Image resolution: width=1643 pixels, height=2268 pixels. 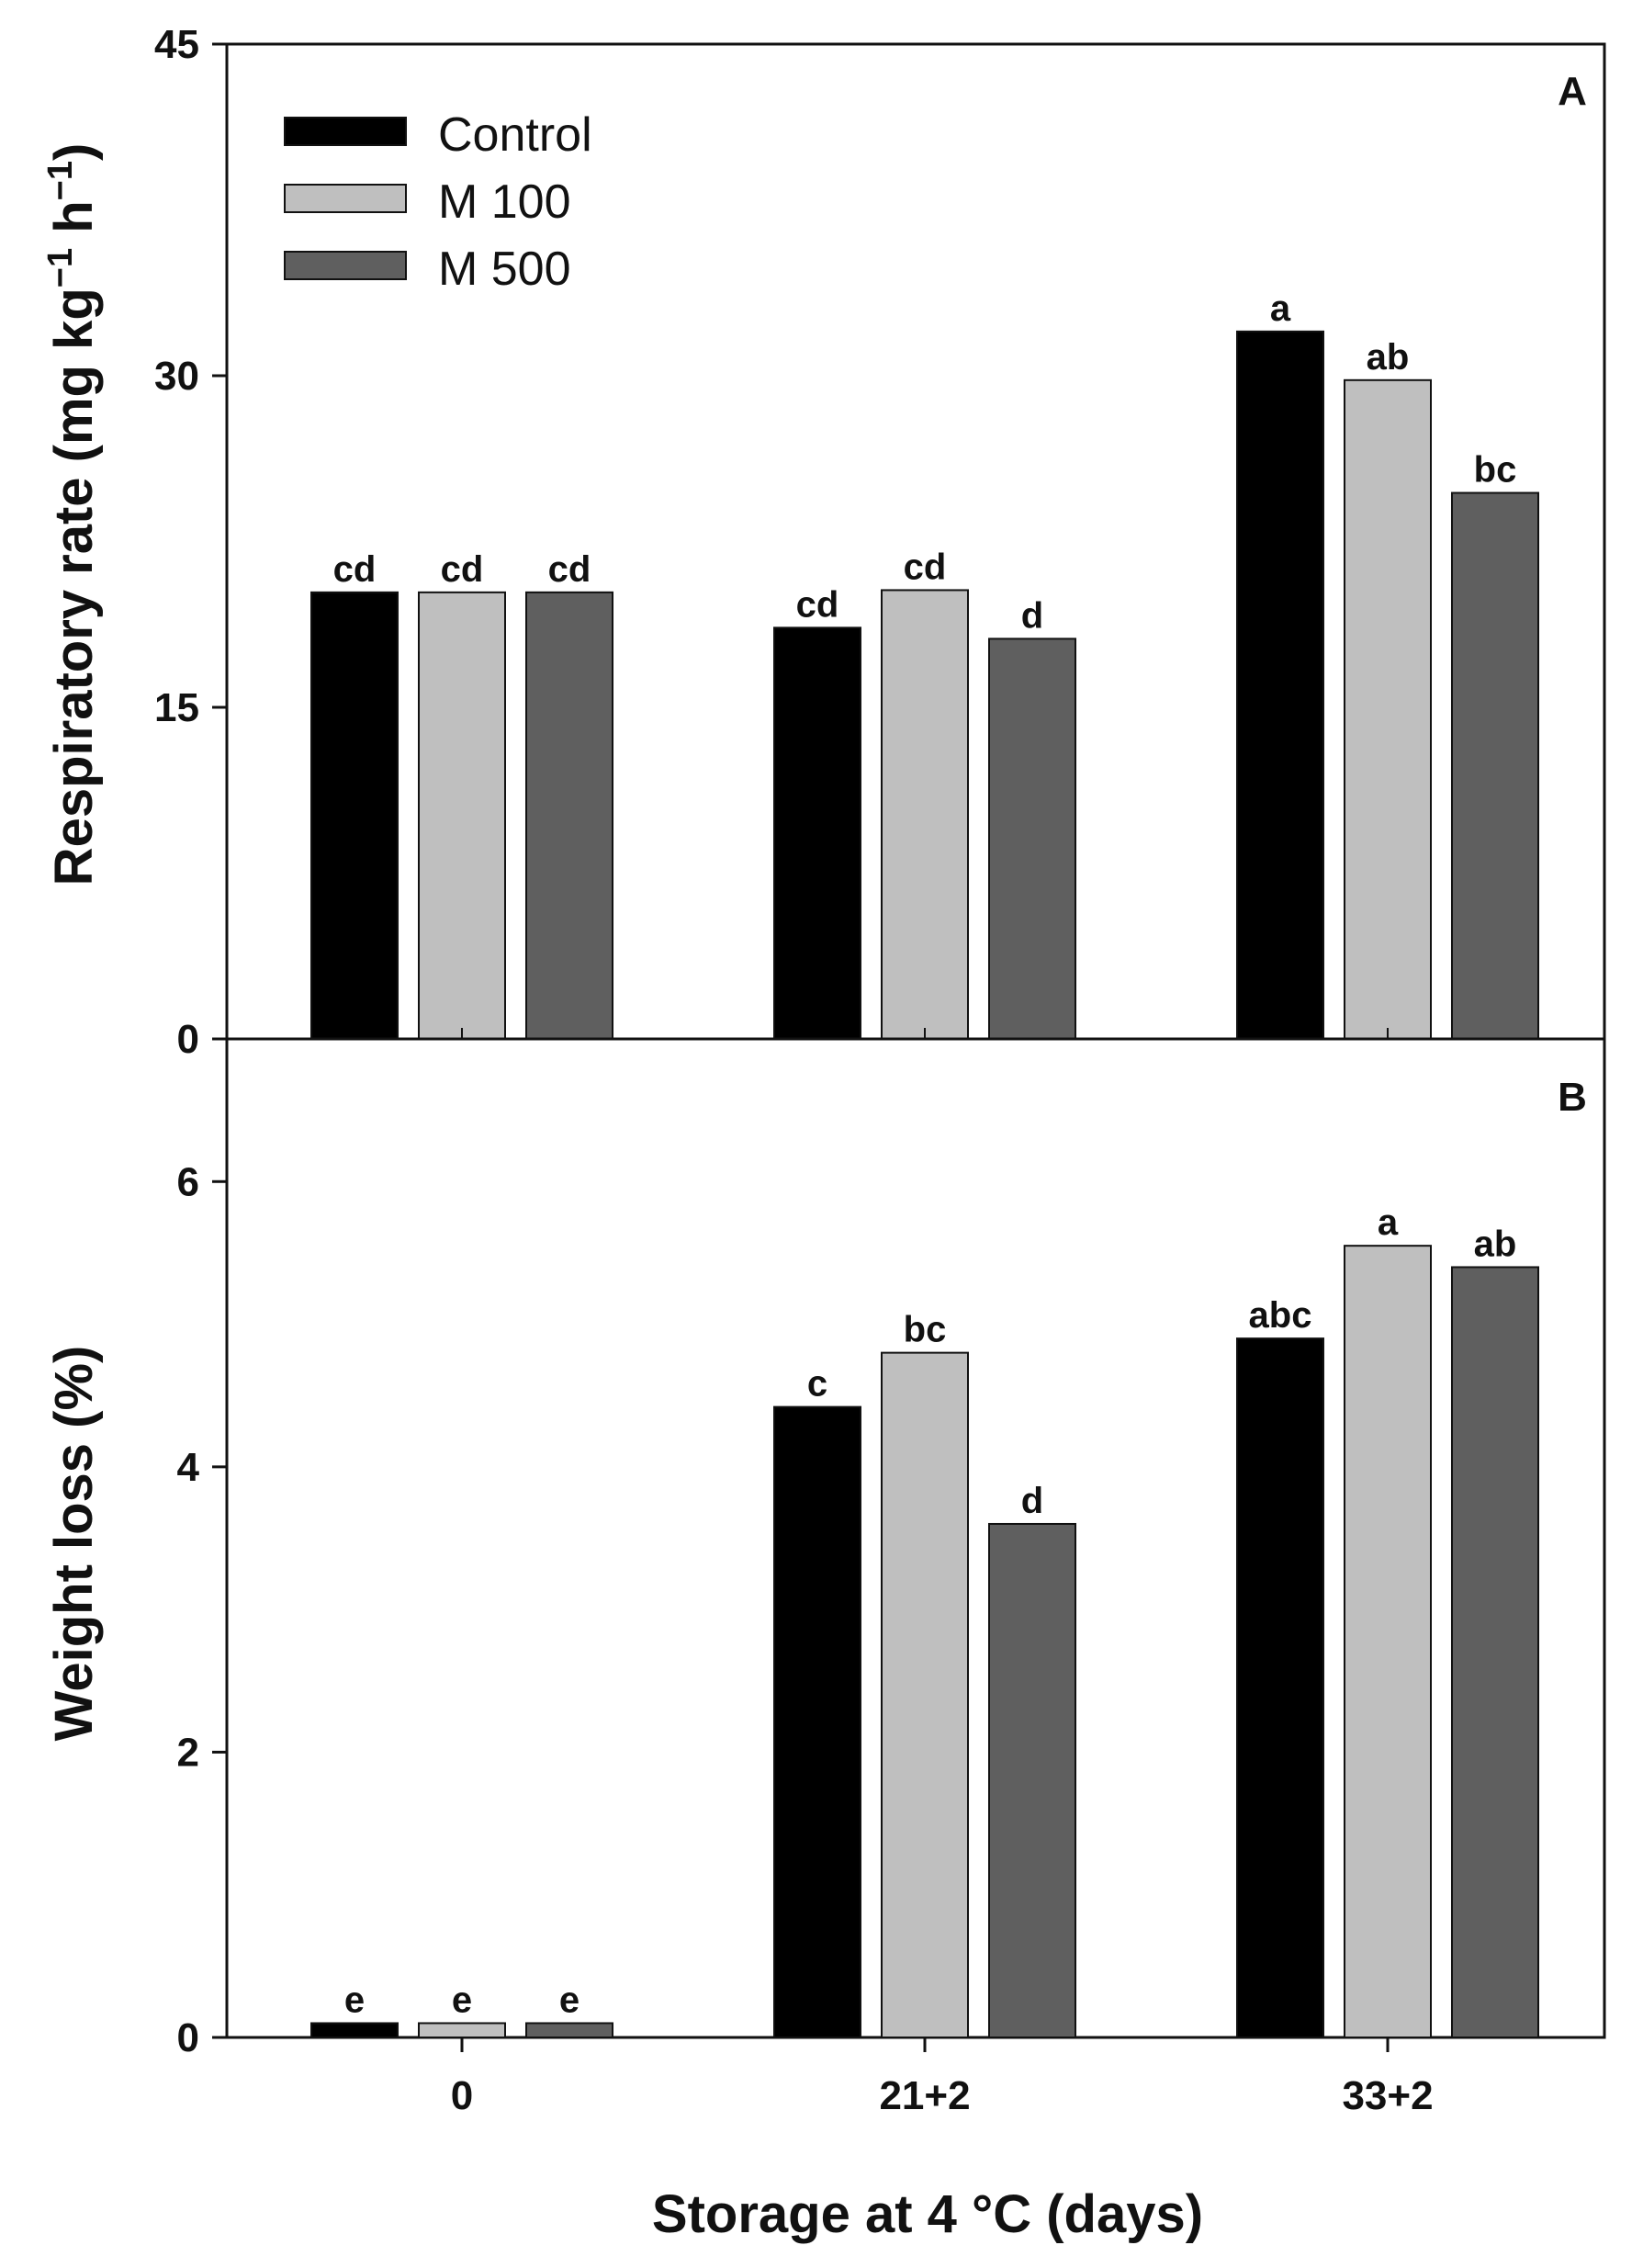 What do you see at coordinates (202, 1609) in the screenshot?
I see `panel-b-y-axis: 0 2 4 6` at bounding box center [202, 1609].